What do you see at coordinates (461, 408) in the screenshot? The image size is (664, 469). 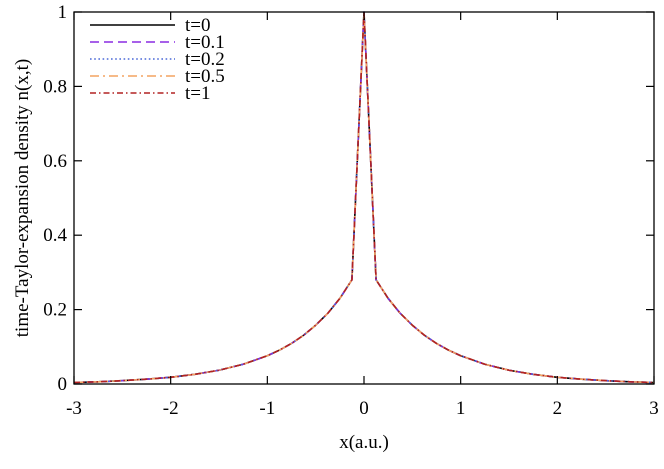 I see `x-tick-label: 1` at bounding box center [461, 408].